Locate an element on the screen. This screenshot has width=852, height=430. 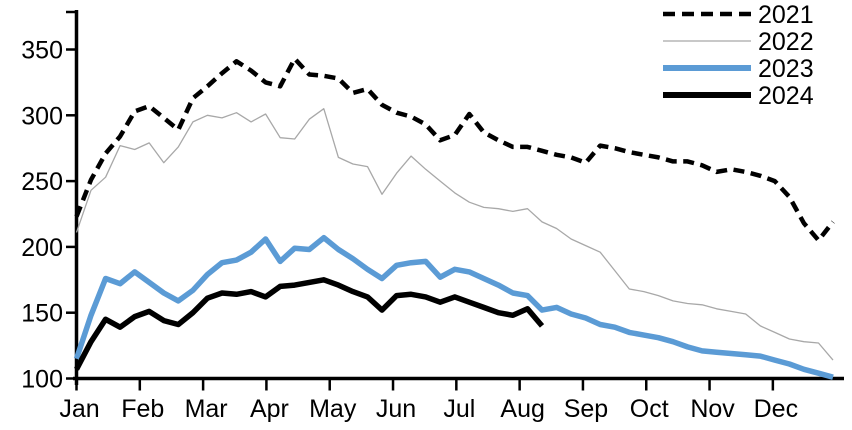
x-tick-label: Dec is located at coordinates (776, 409).